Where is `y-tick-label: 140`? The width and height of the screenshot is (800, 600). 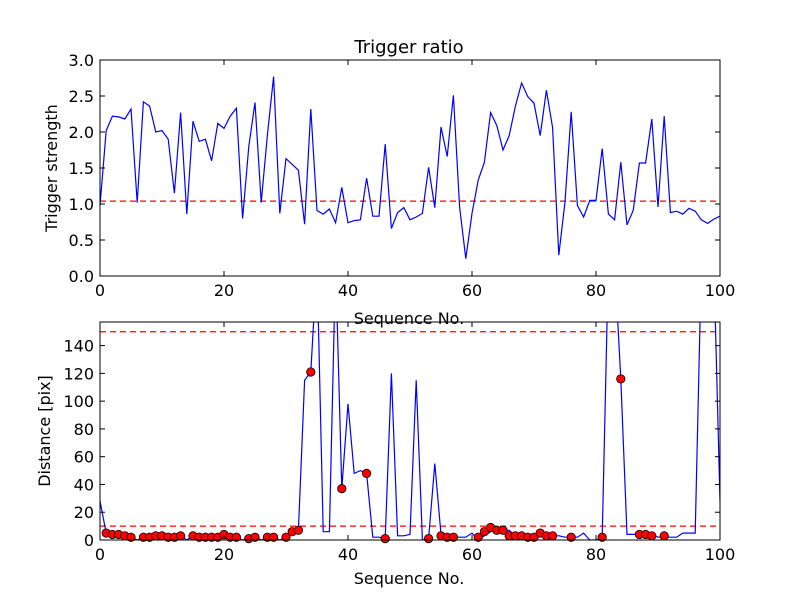 y-tick-label: 140 is located at coordinates (78, 346).